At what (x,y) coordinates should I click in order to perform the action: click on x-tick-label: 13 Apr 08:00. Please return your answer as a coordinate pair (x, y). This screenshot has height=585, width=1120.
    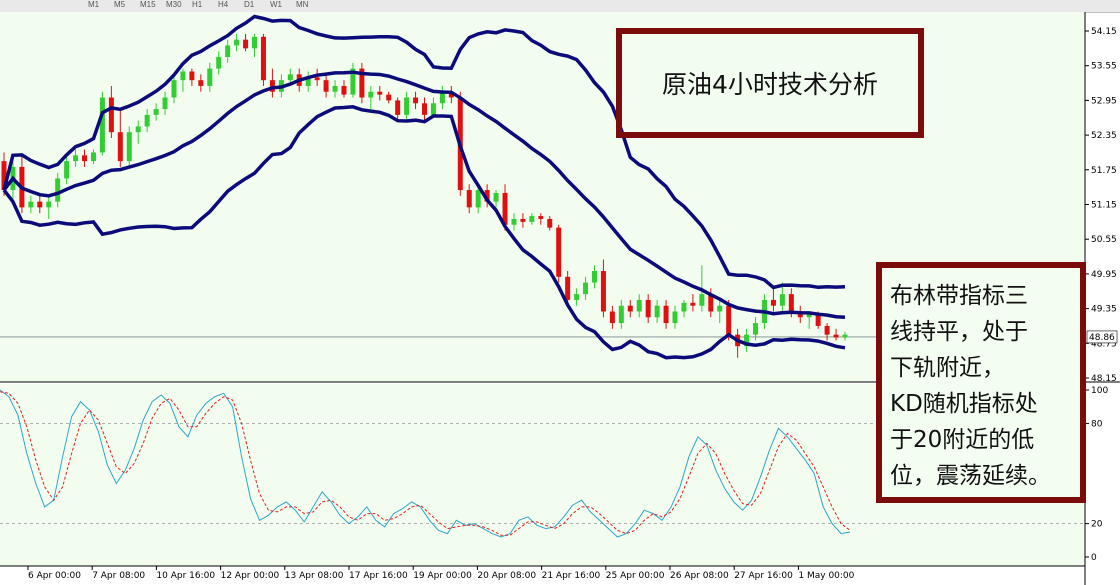
    Looking at the image, I should click on (314, 576).